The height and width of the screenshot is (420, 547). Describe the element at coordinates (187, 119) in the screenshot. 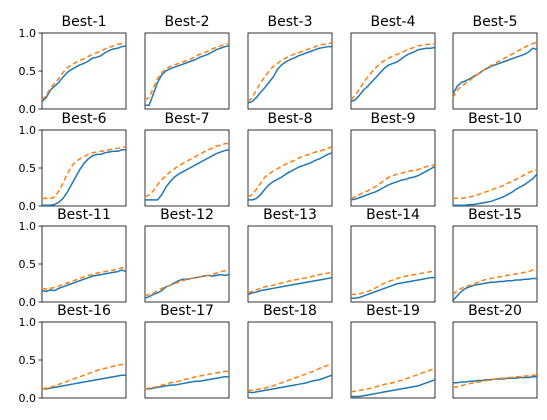

I see `panel-title: Best-7` at that location.